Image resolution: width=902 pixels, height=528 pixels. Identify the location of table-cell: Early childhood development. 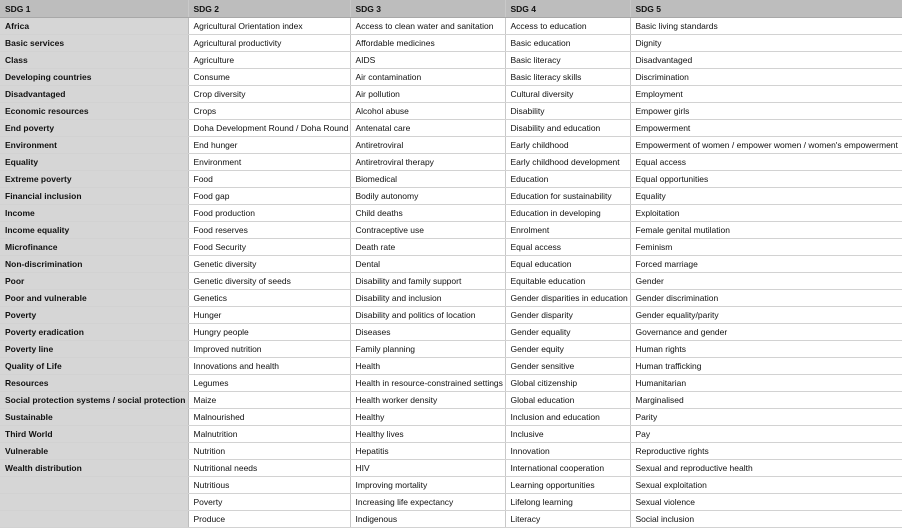
(567, 162).